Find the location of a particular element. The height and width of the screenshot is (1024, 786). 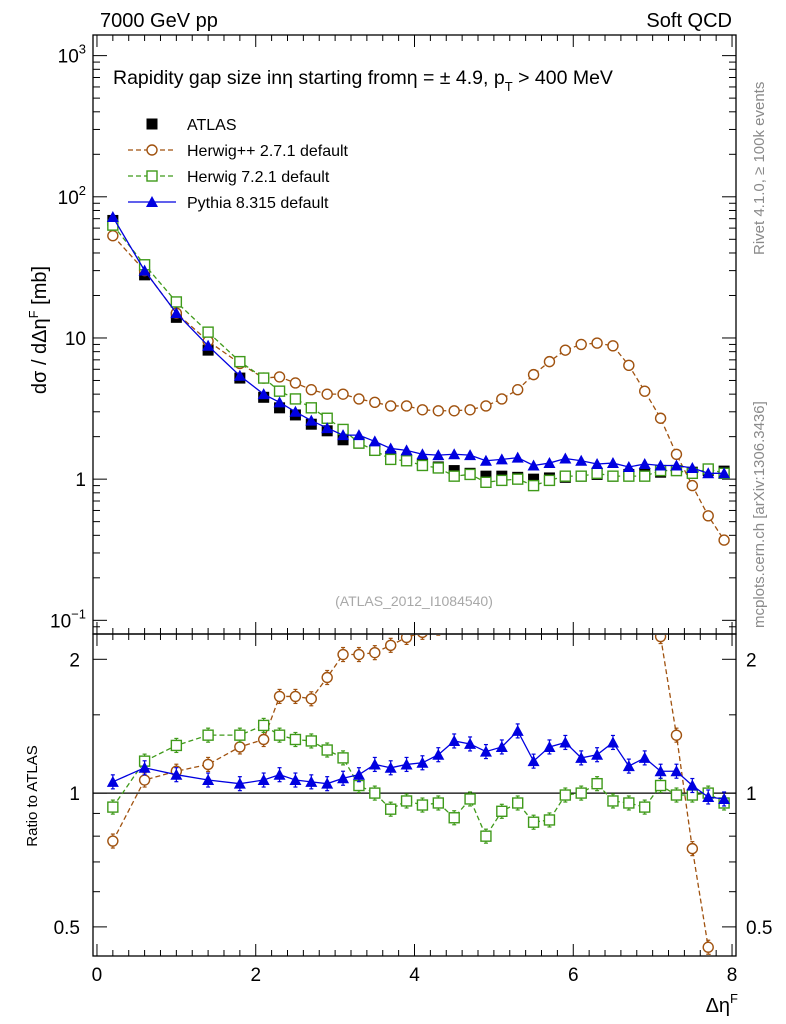

x-tick-label: 4 is located at coordinates (414, 975).